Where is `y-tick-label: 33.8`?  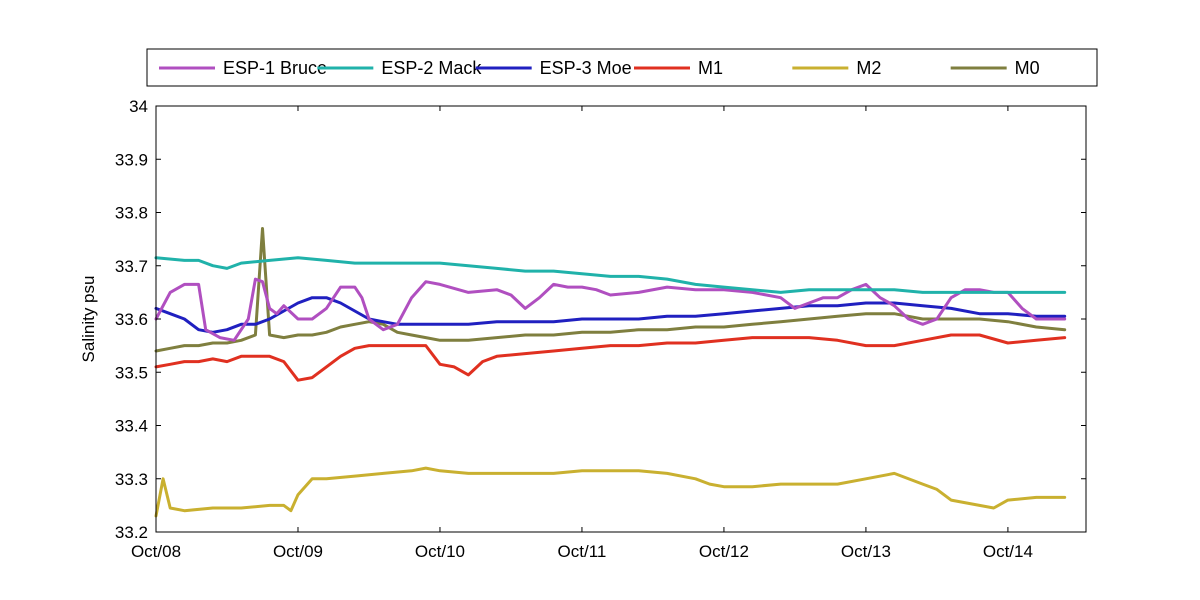
y-tick-label: 33.8 is located at coordinates (131, 213).